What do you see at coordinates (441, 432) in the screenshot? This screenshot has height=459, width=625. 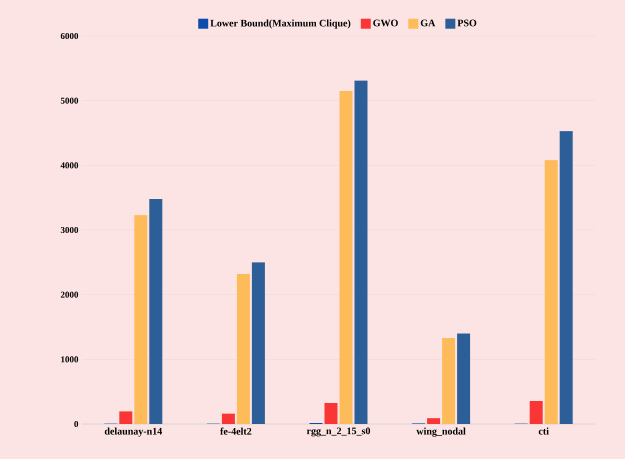 I see `x-tick-label: wing_nodal` at bounding box center [441, 432].